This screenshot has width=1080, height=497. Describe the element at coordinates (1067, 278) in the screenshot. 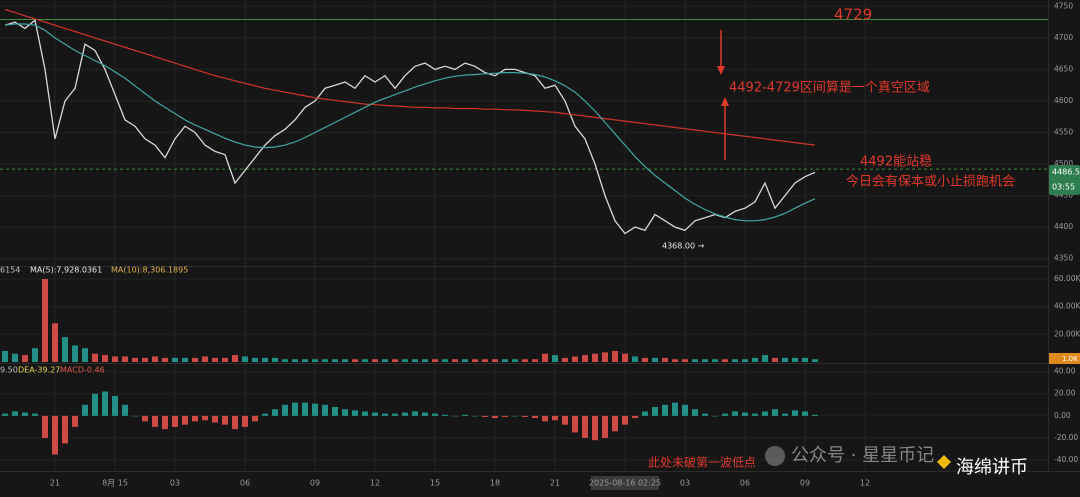

I see `y-tick-label: 60.00K` at that location.